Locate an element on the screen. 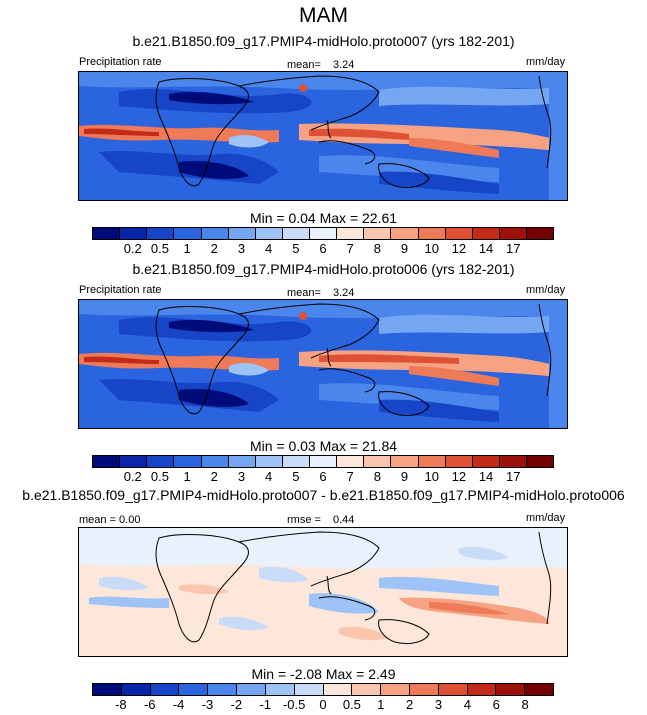 The height and width of the screenshot is (715, 647). panel-1-units: mm/day is located at coordinates (546, 62).